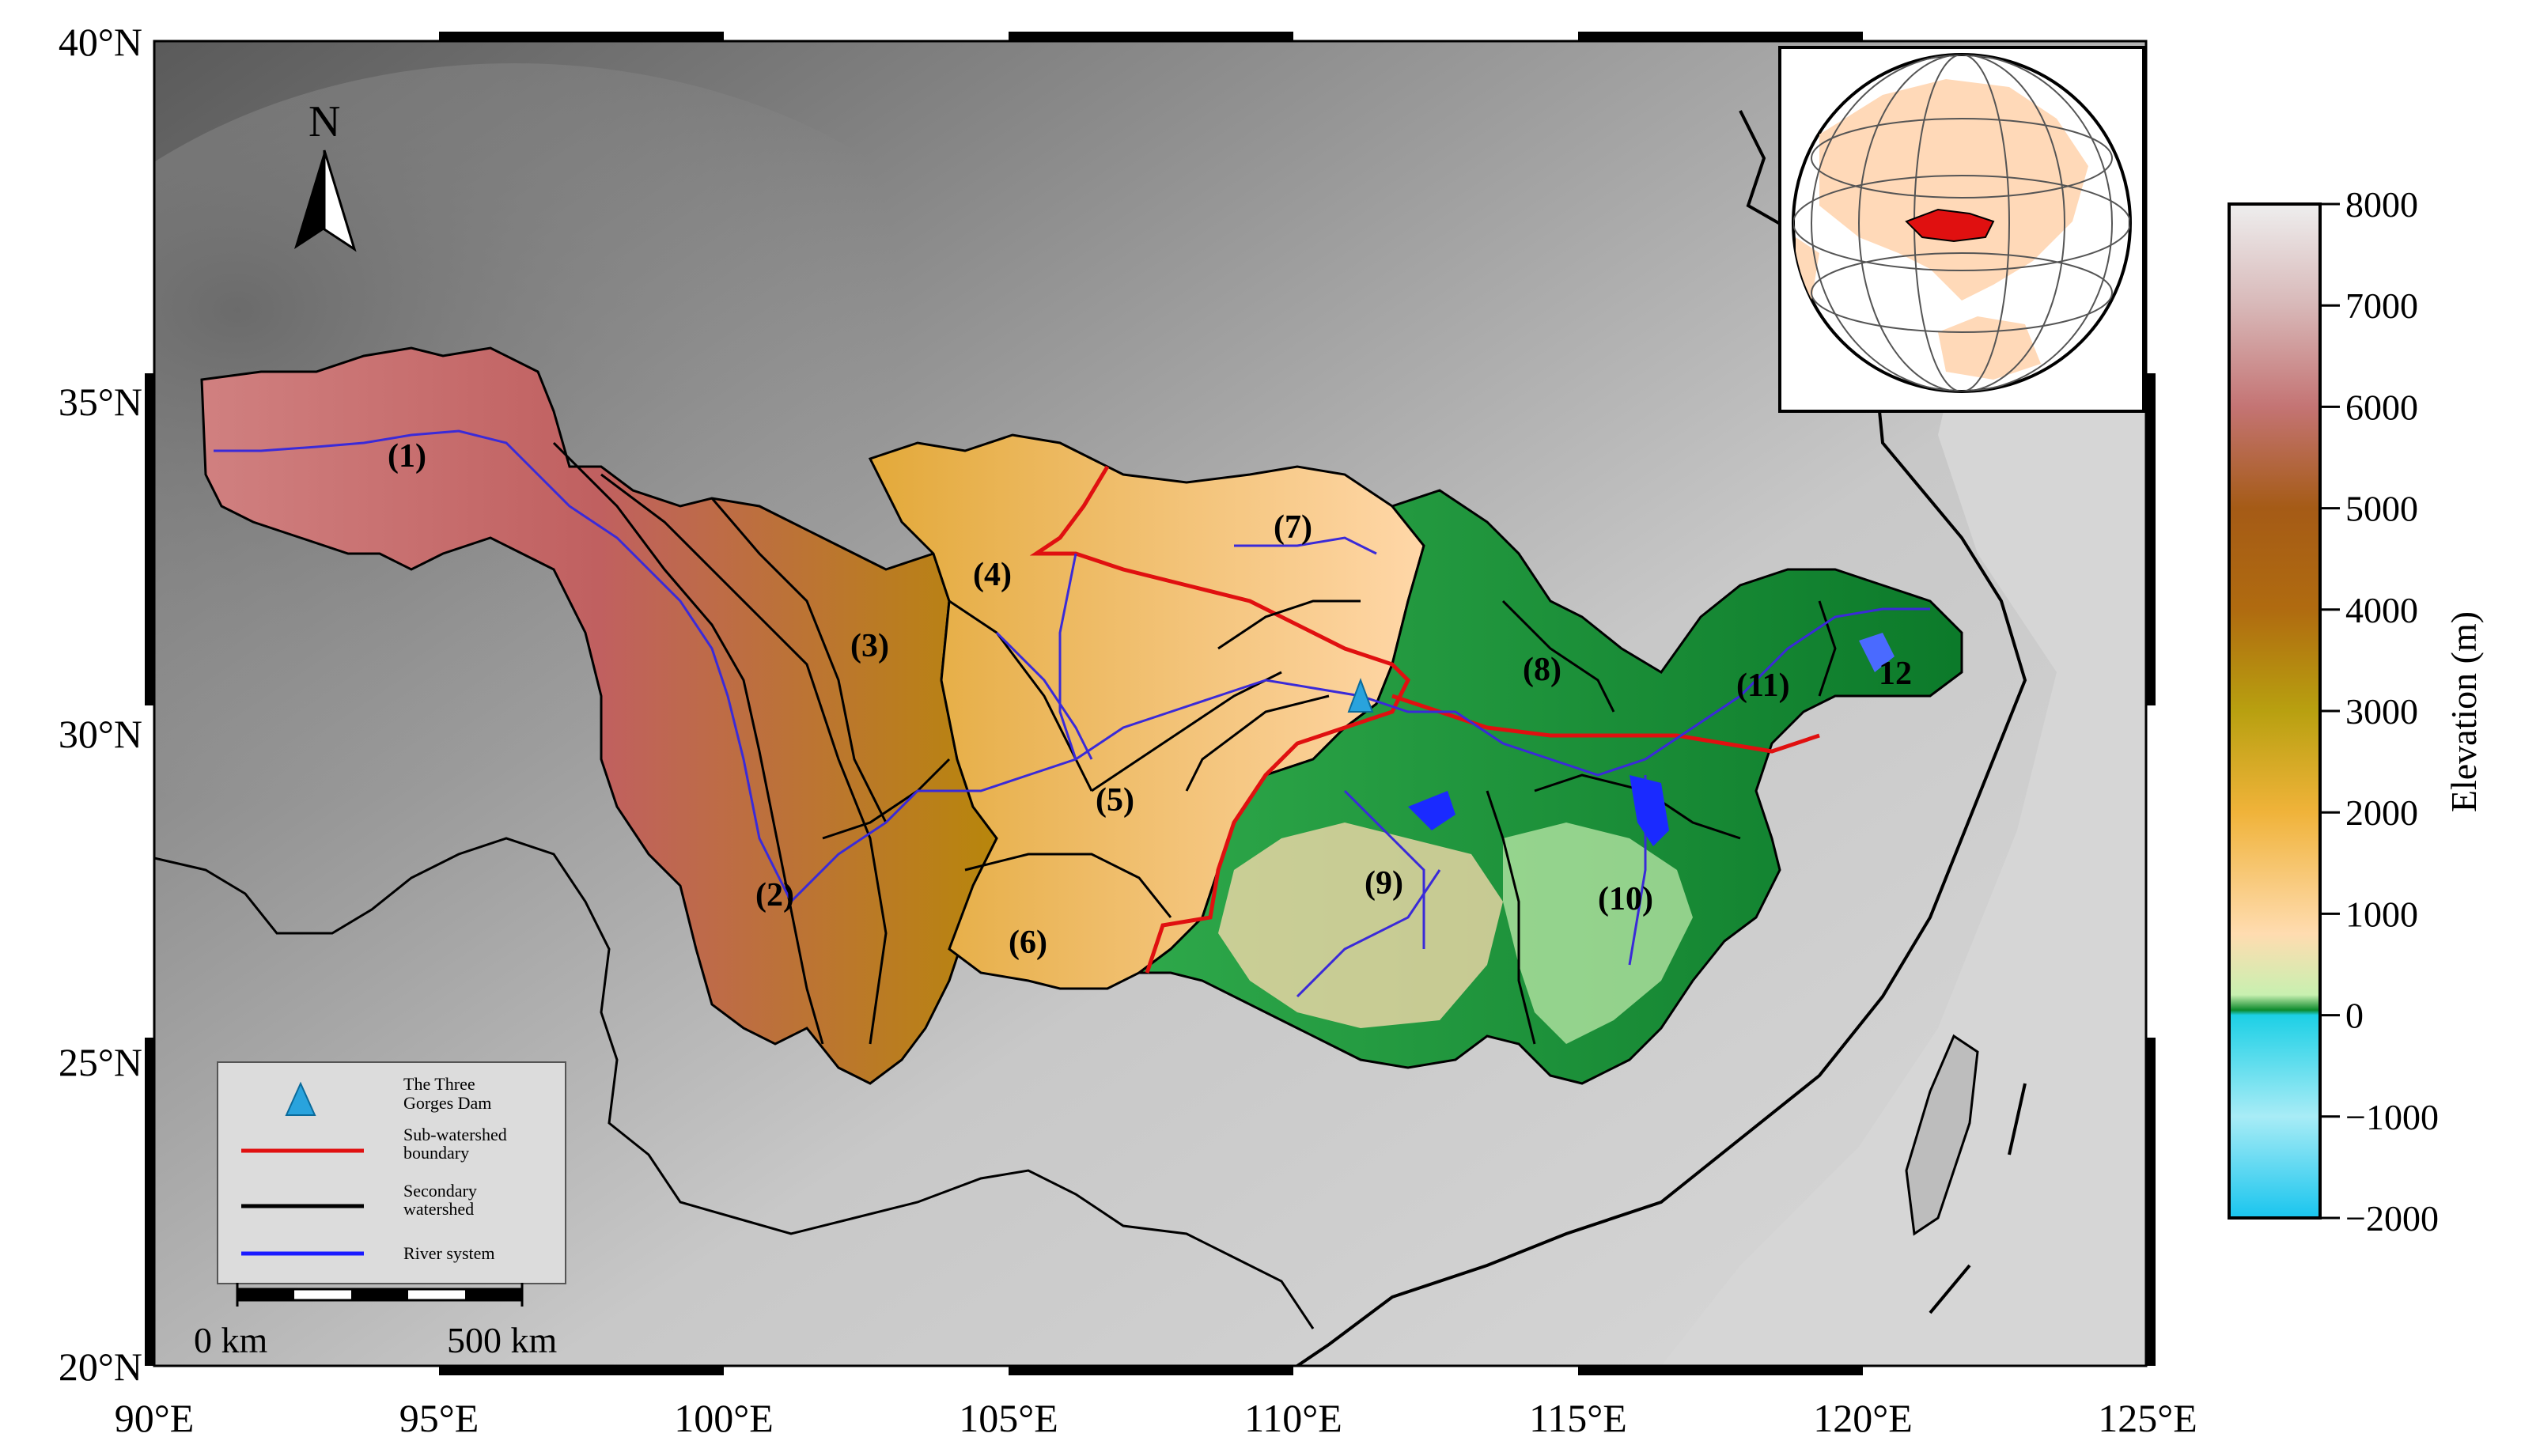 The image size is (2521, 1456). Describe the element at coordinates (1763, 685) in the screenshot. I see `basin-label-11: (11)` at that location.